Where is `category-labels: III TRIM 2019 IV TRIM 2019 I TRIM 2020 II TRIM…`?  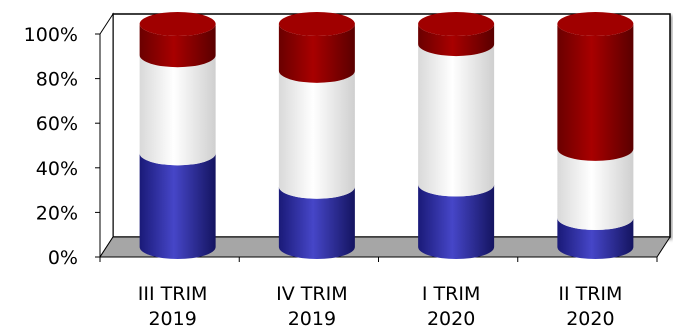 category-labels: III TRIM 2019 IV TRIM 2019 I TRIM 2020 II TRIM… is located at coordinates (380, 306).